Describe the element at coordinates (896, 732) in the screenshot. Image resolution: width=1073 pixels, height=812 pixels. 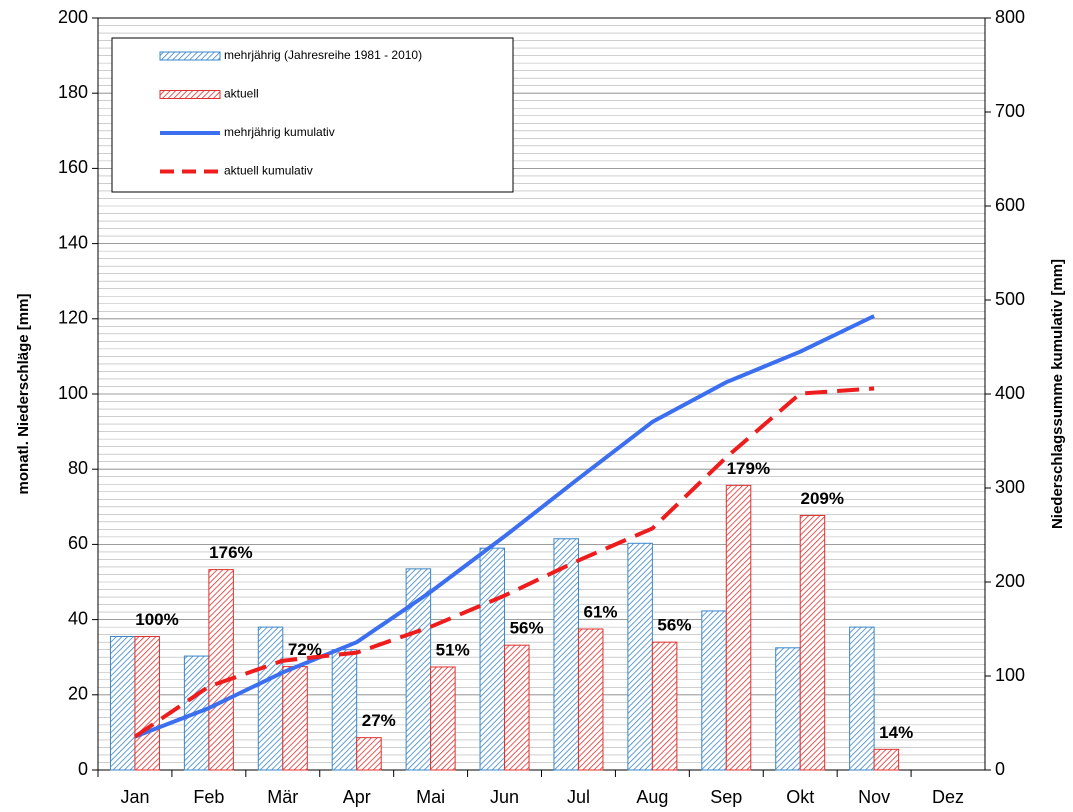
I see `percent-label: 14%` at that location.